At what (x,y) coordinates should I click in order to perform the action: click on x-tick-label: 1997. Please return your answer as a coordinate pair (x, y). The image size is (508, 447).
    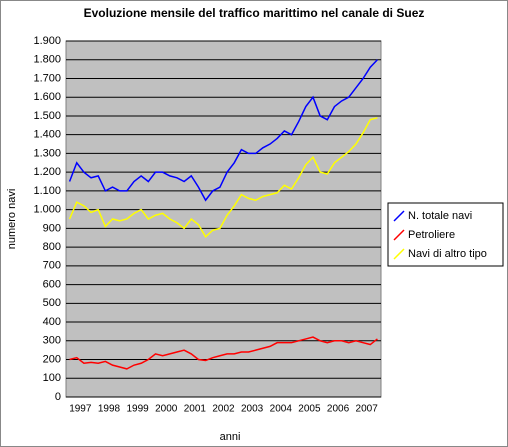
    Looking at the image, I should click on (80, 409).